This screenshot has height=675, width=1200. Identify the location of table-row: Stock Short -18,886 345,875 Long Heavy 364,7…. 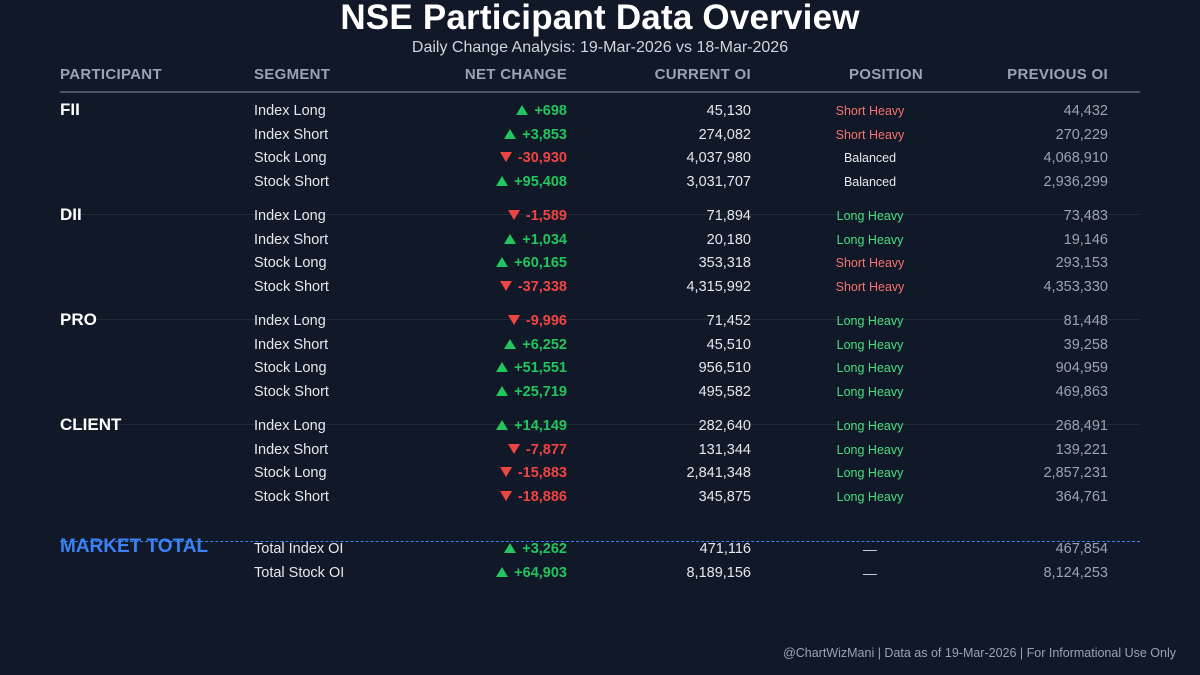
(600, 498).